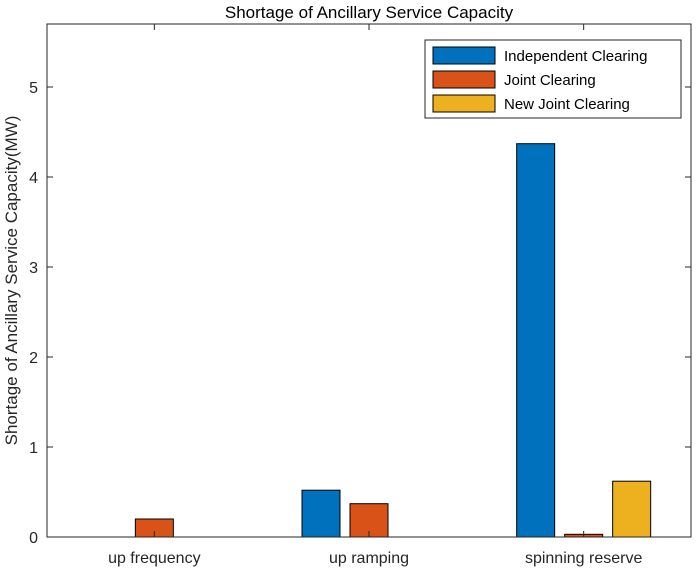 The width and height of the screenshot is (699, 571). Describe the element at coordinates (369, 12) in the screenshot. I see `chart-title: Shortage of Ancillary Service Capacity` at that location.